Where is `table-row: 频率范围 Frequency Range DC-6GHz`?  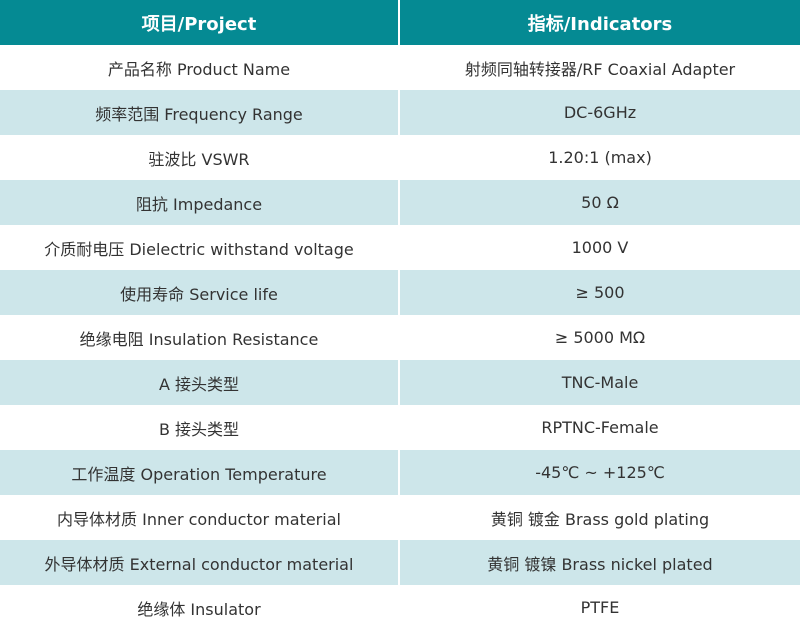 table-row: 频率范围 Frequency Range DC-6GHz is located at coordinates (400, 112).